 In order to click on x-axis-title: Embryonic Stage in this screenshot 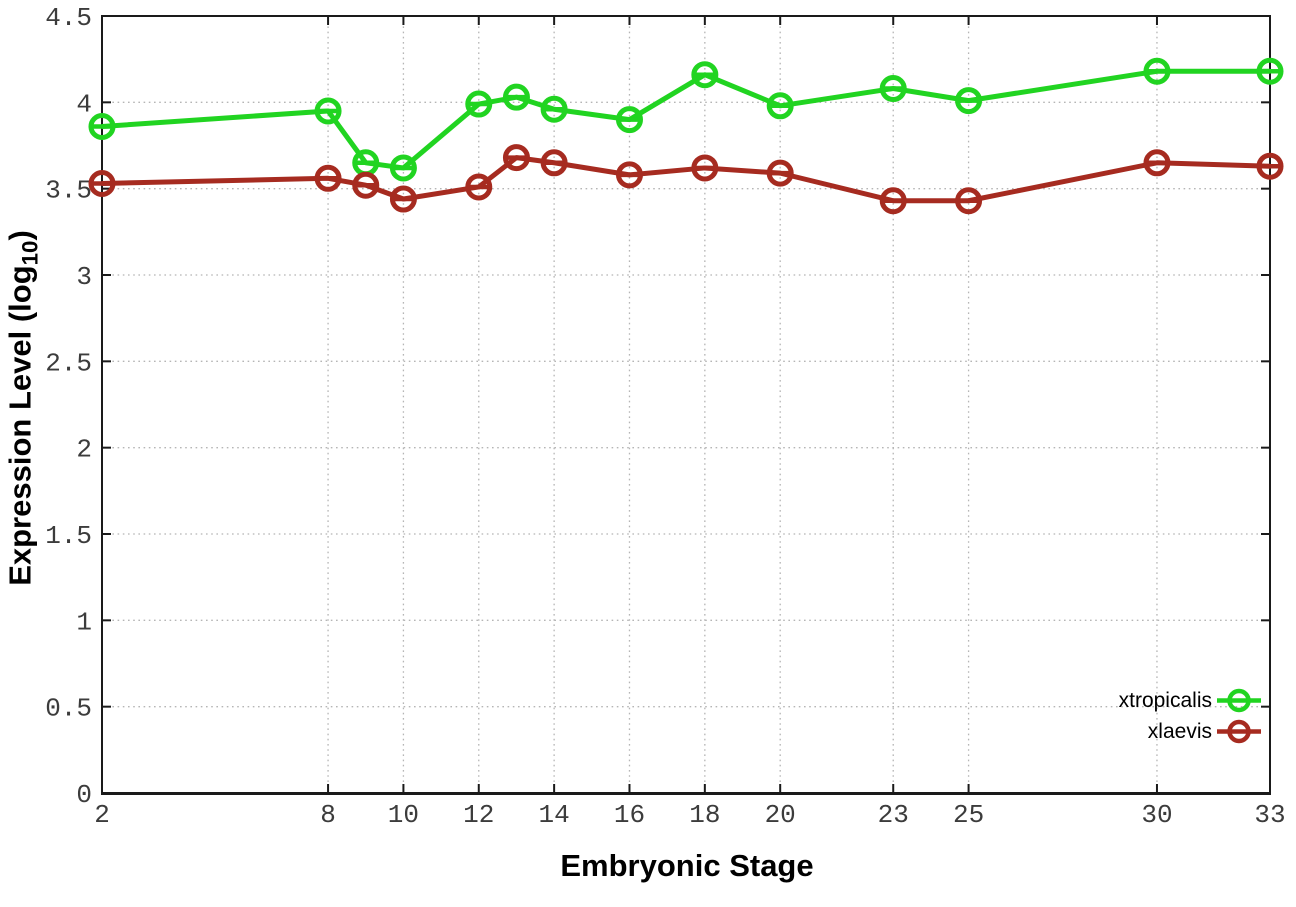, I will do `click(687, 865)`.